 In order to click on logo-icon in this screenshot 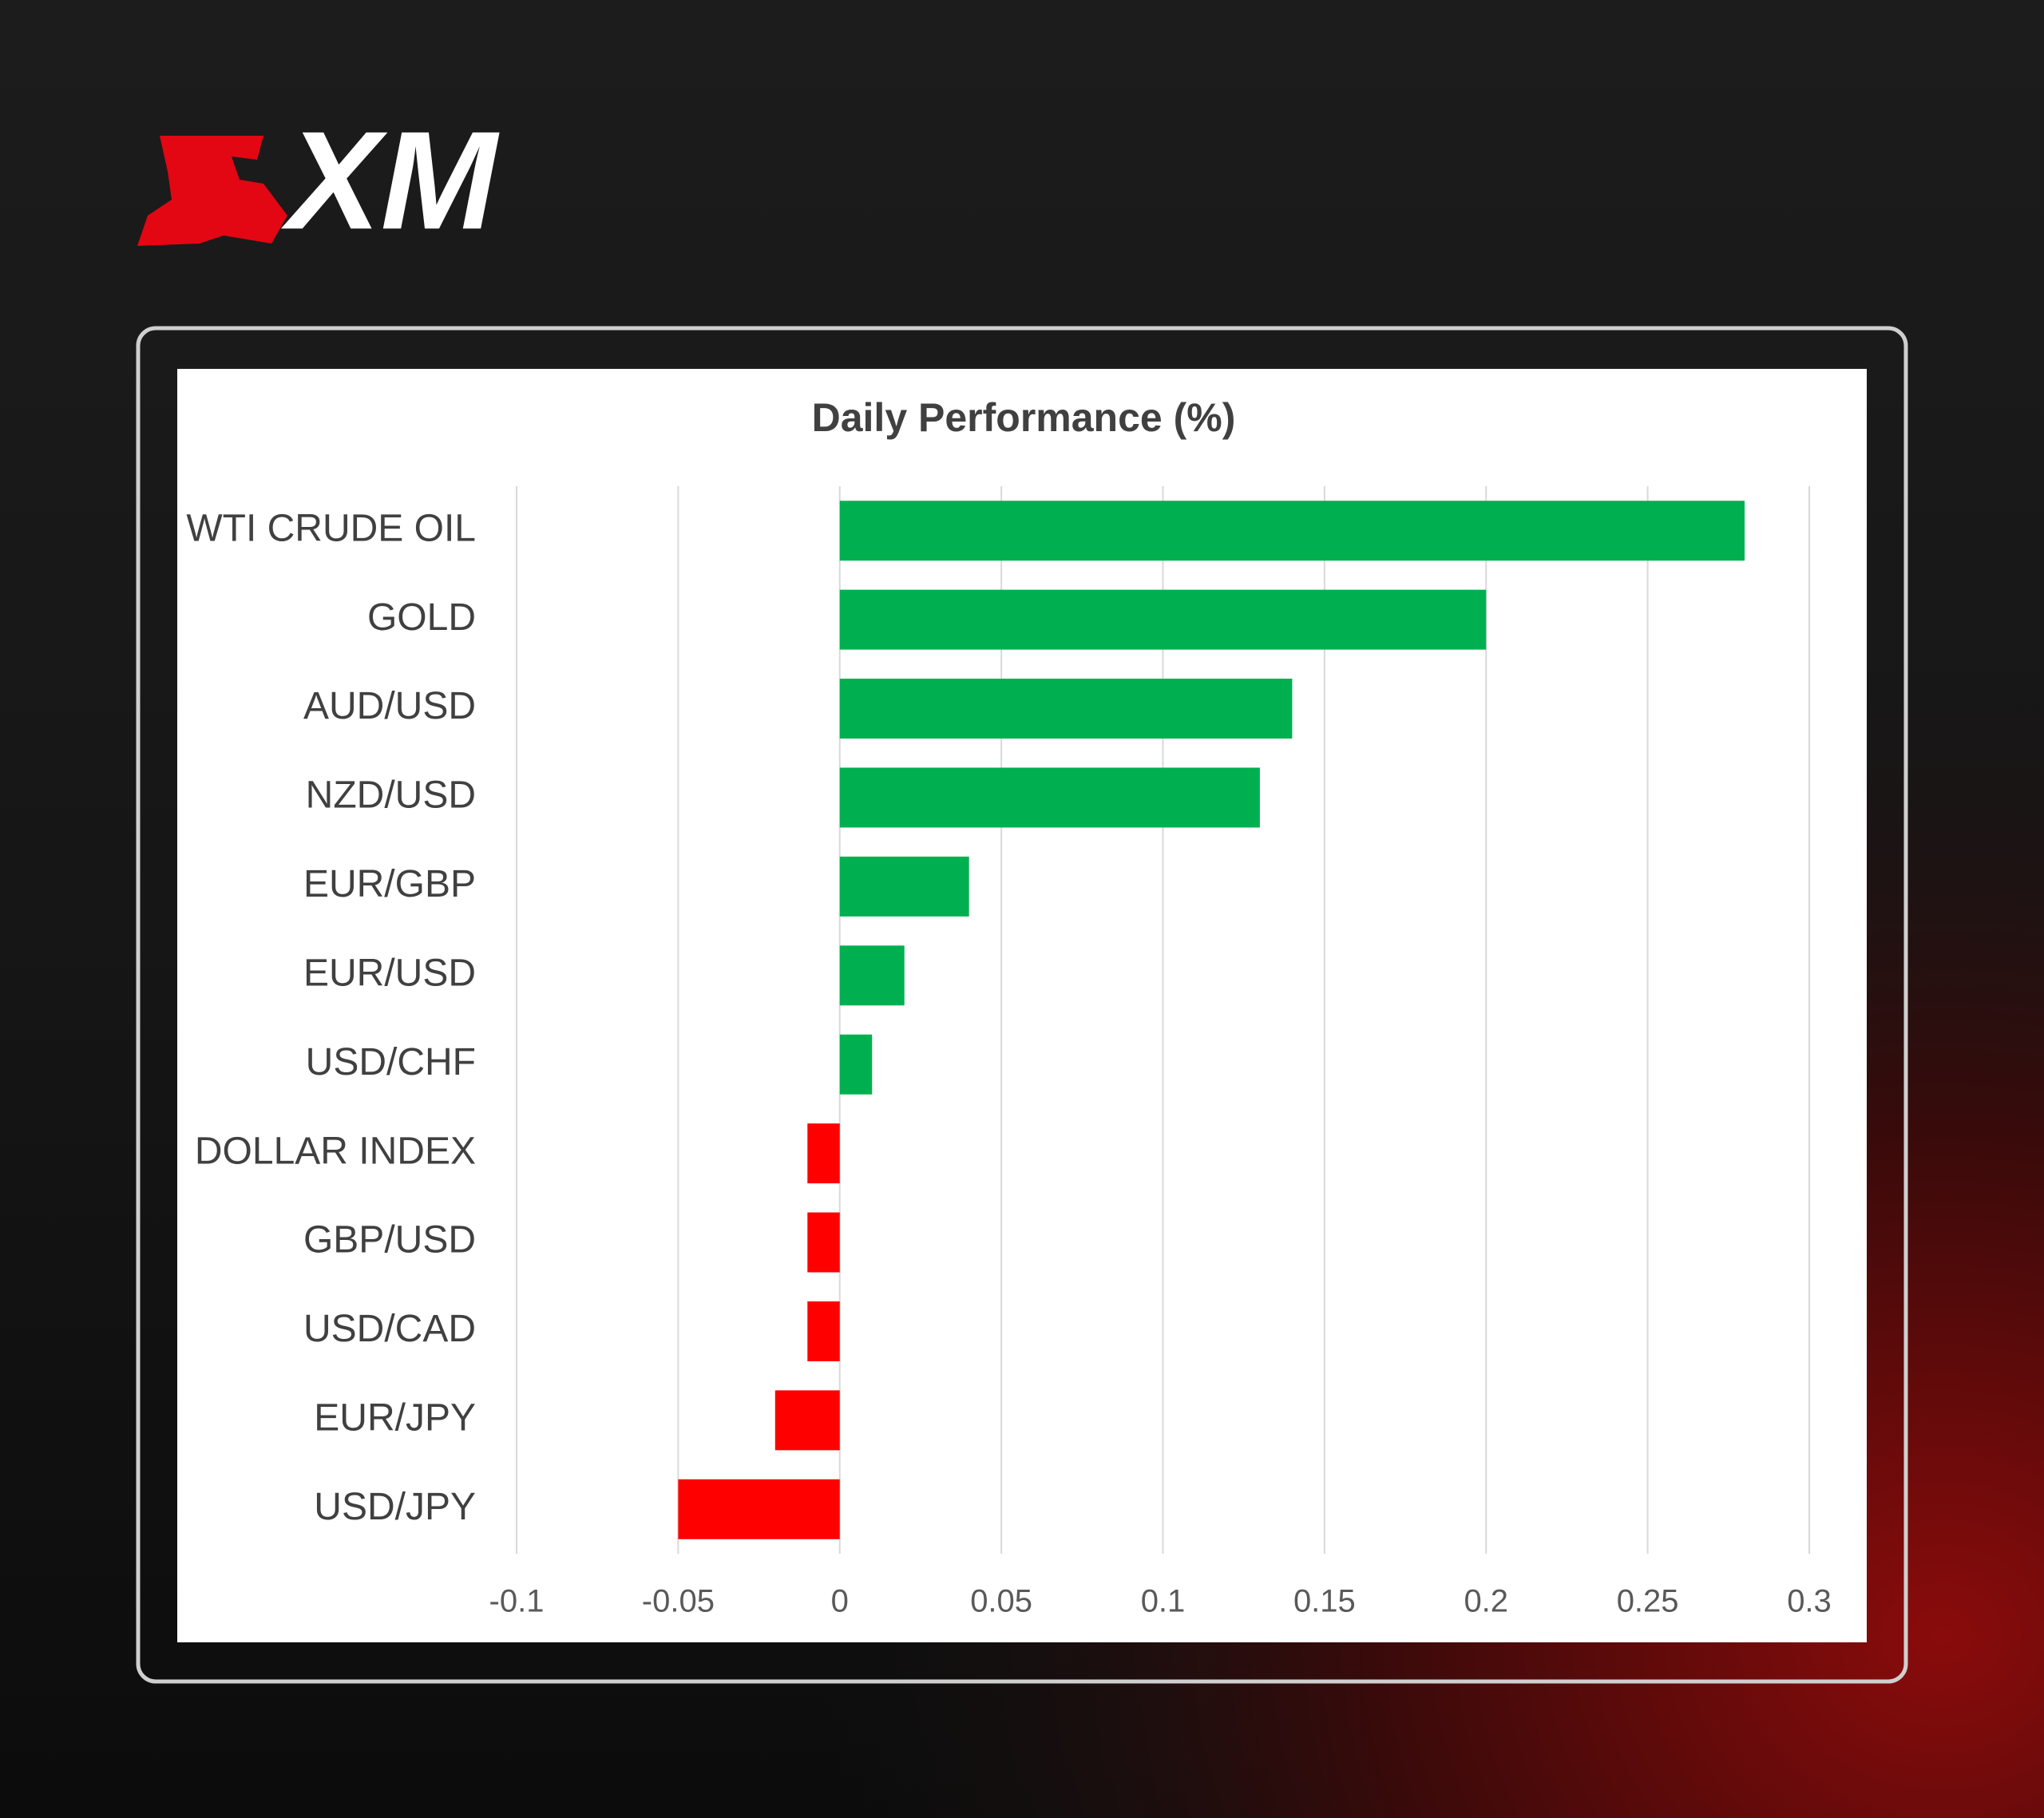, I will do `click(212, 191)`.